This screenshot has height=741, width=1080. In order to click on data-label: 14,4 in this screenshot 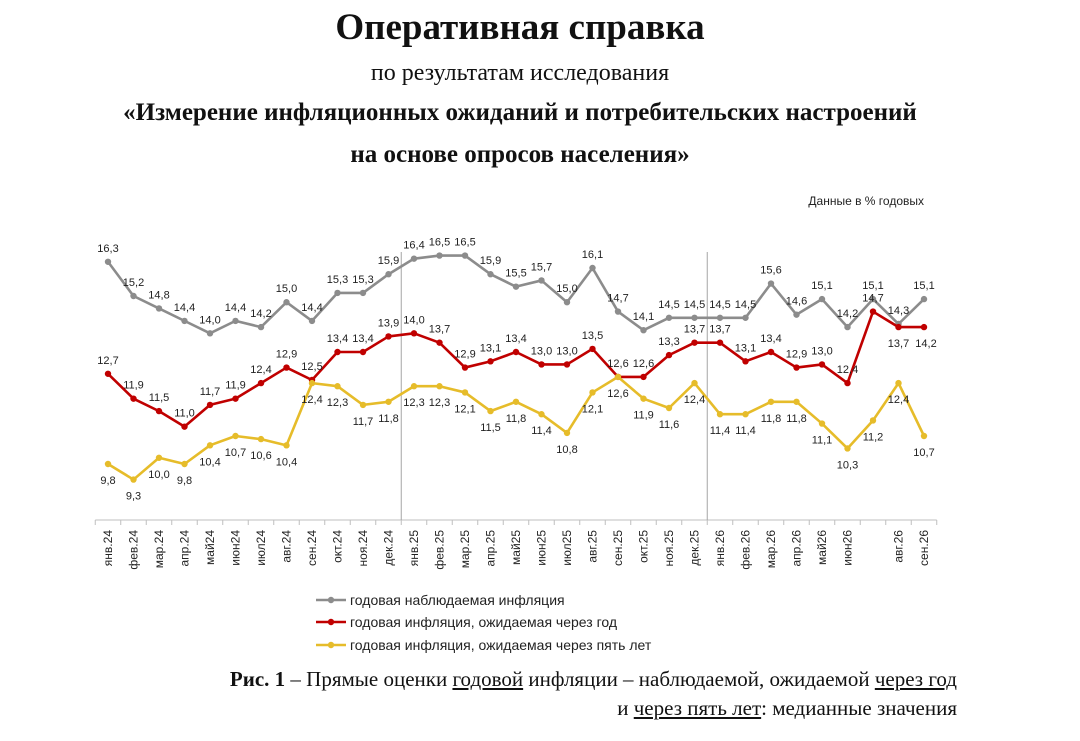, I will do `click(184, 308)`.